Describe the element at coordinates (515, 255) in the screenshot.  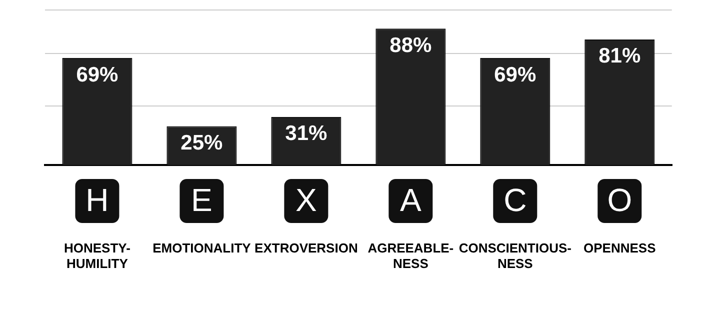
I see `x-tick-label: CONSCIENTIOUS-NESS` at that location.